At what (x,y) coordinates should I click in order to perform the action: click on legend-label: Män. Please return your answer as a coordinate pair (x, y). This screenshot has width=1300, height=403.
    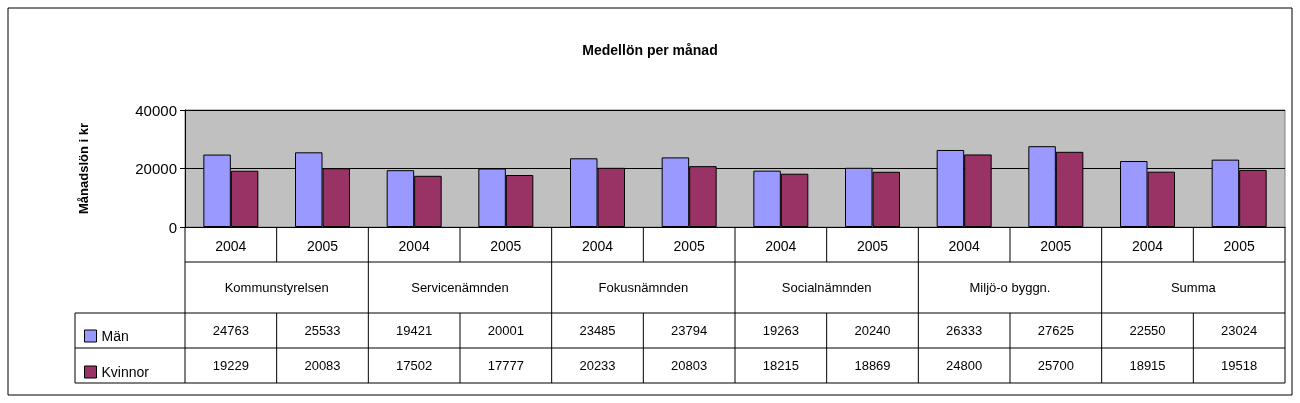
    Looking at the image, I should click on (115, 336).